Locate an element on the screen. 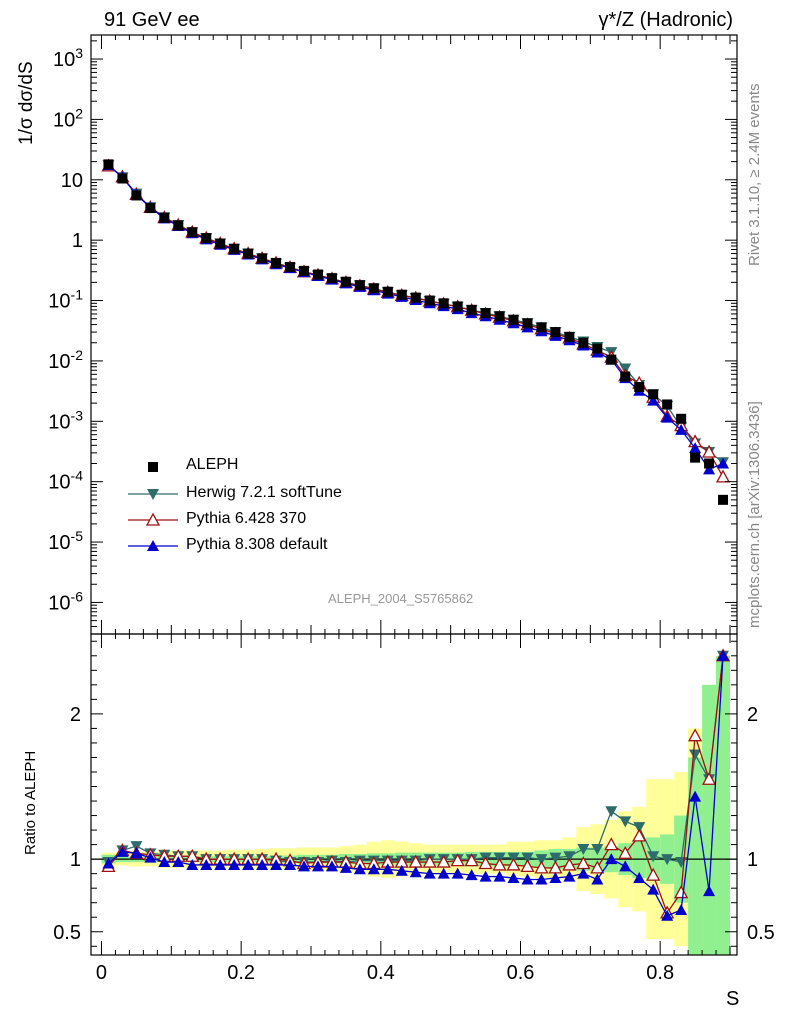 Image resolution: width=786 pixels, height=1024 pixels. legend-label-pythia6: Pythia 6.428 370 is located at coordinates (246, 518).